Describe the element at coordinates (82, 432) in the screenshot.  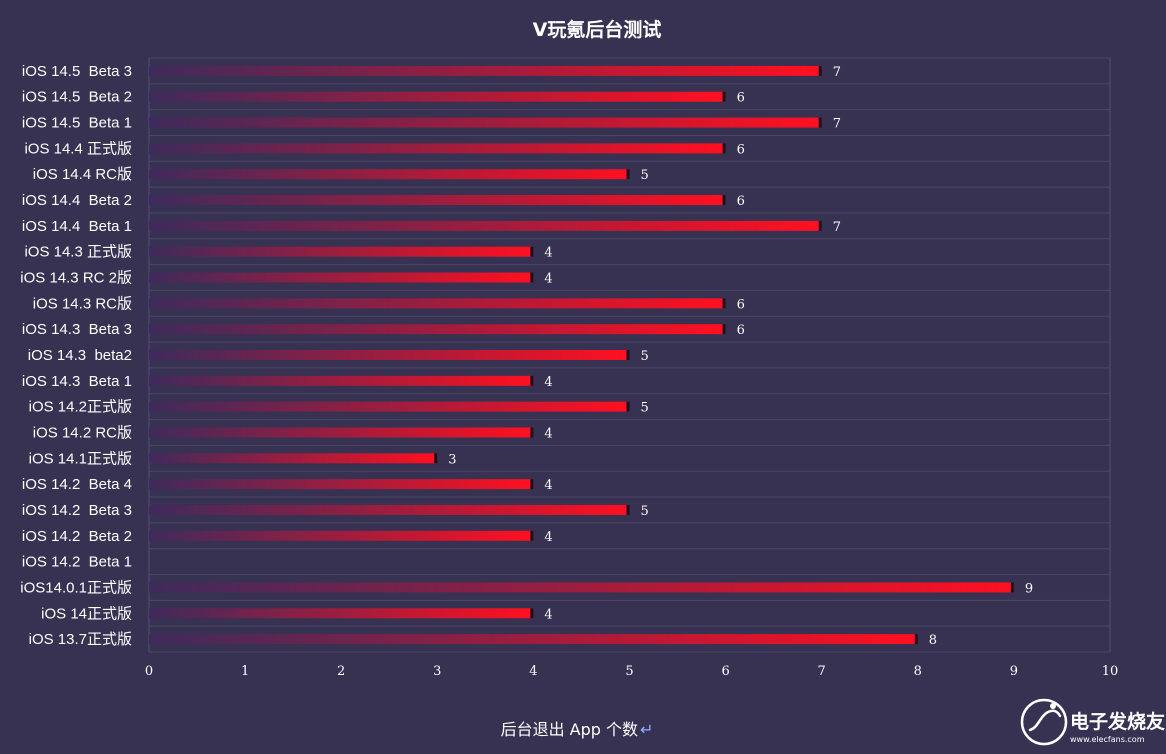
I see `category-label: iOS 14.2 RC版` at that location.